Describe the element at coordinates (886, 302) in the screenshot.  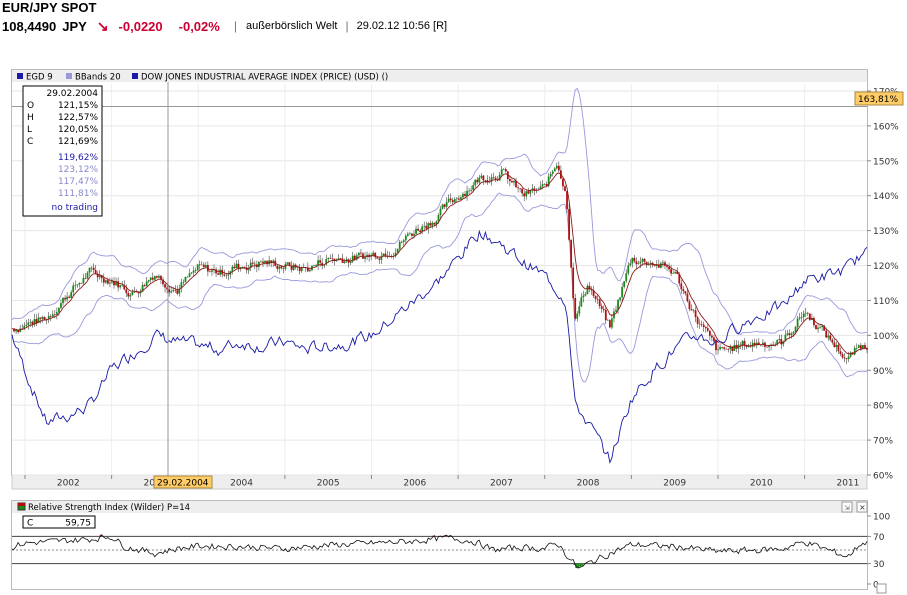
I see `y-tick-label: 110%` at that location.